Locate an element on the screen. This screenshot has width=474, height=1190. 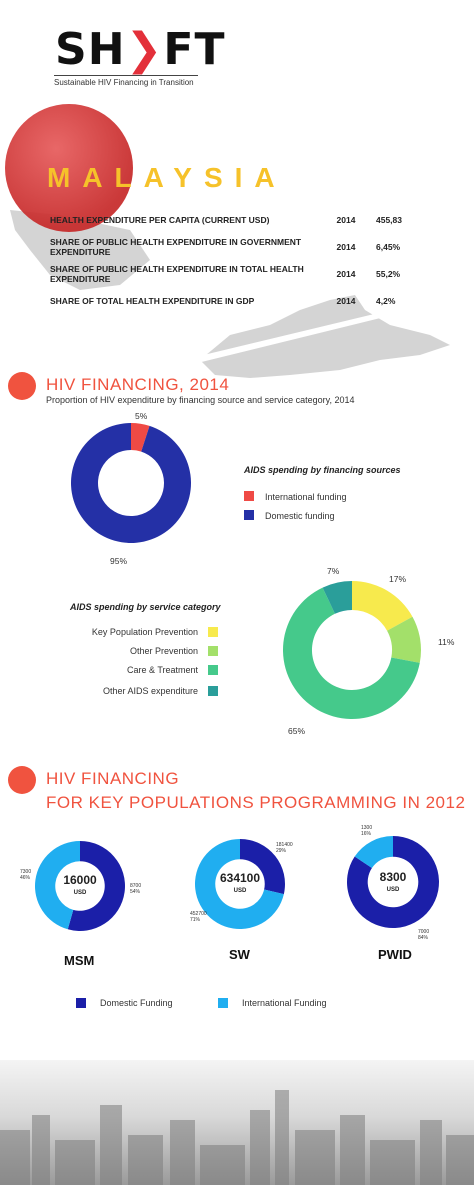
legend-swatch-domestic is located at coordinates (249, 515).